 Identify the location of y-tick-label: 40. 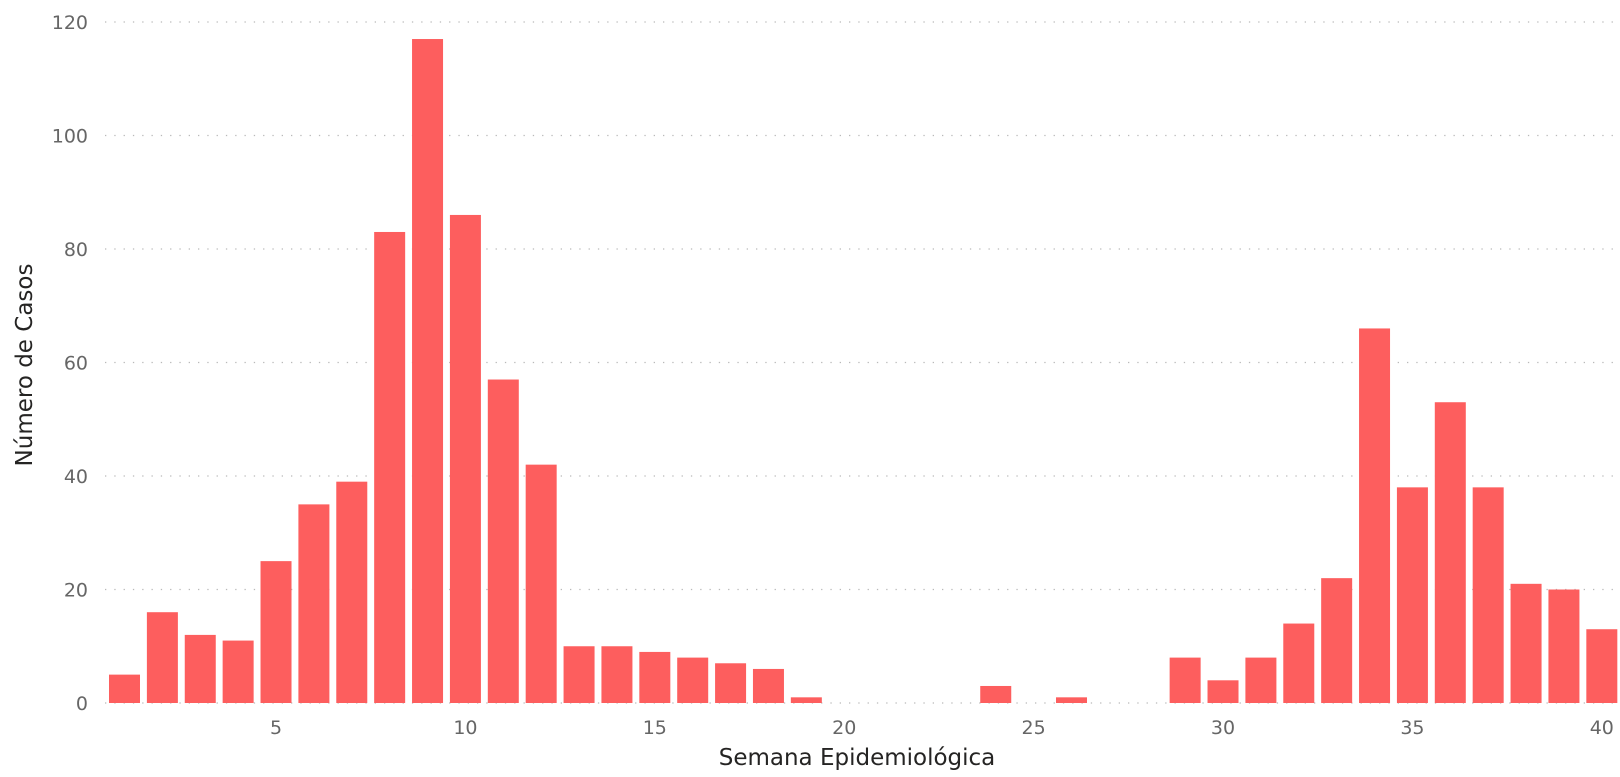
(76, 477).